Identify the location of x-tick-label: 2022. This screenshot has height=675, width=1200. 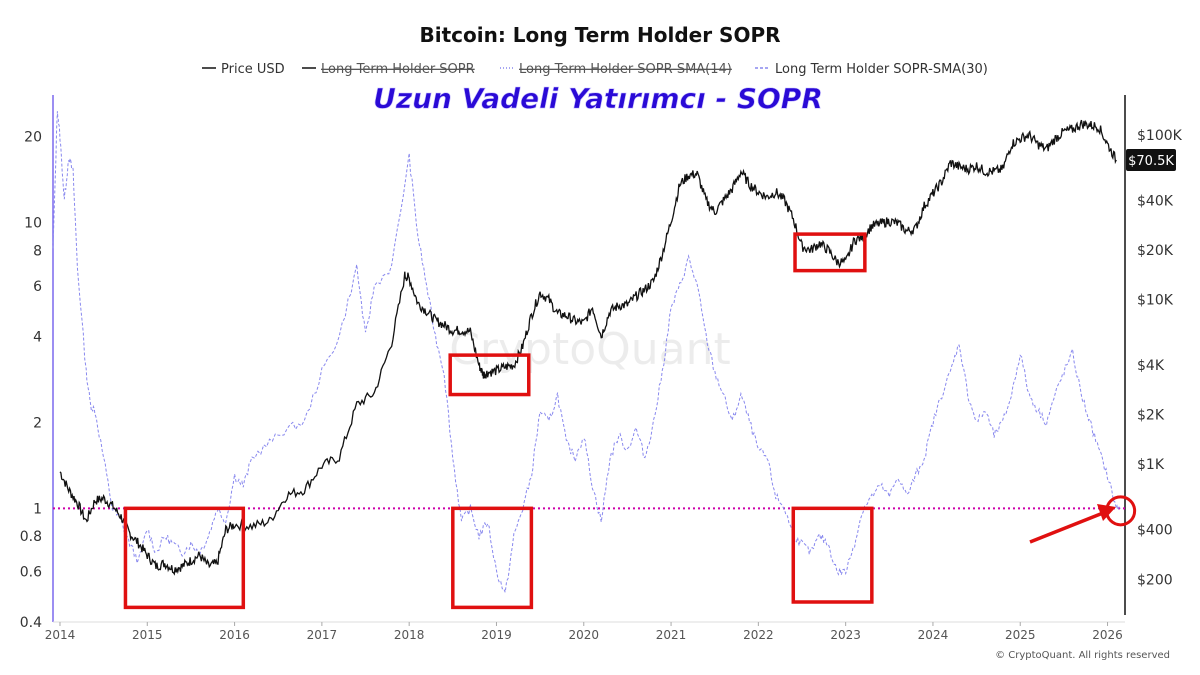
(758, 635).